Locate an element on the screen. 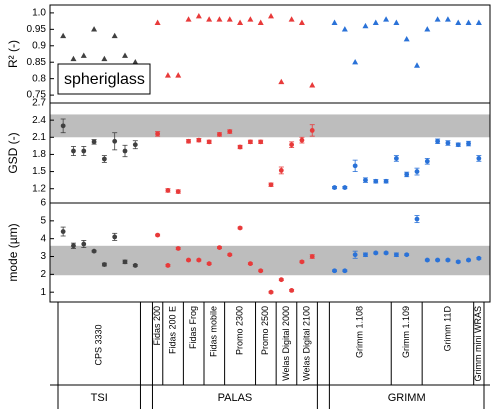 The width and height of the screenshot is (500, 409). device-label: Promo 2300 is located at coordinates (239, 330).